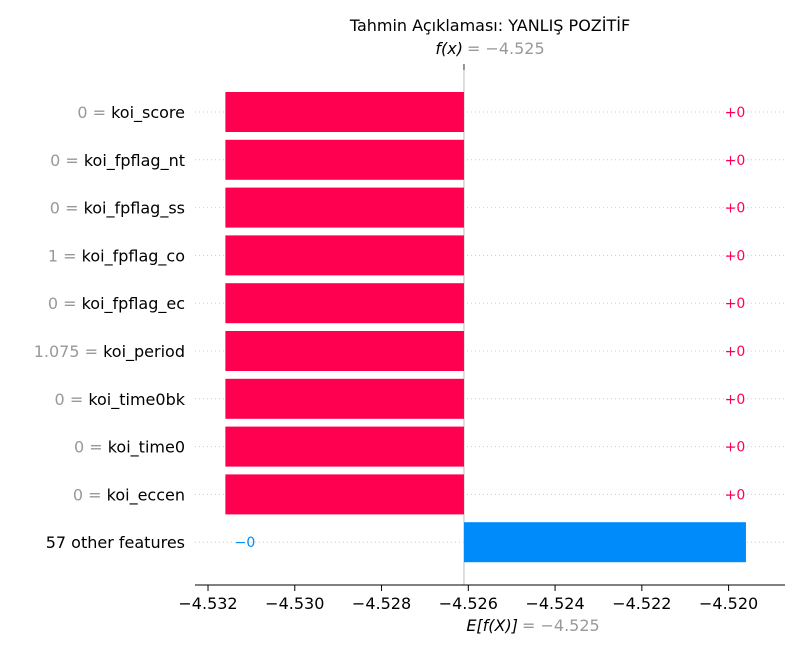 This screenshot has height=650, width=800. Describe the element at coordinates (136, 400) in the screenshot. I see `feature-name: koi_time0bk` at that location.